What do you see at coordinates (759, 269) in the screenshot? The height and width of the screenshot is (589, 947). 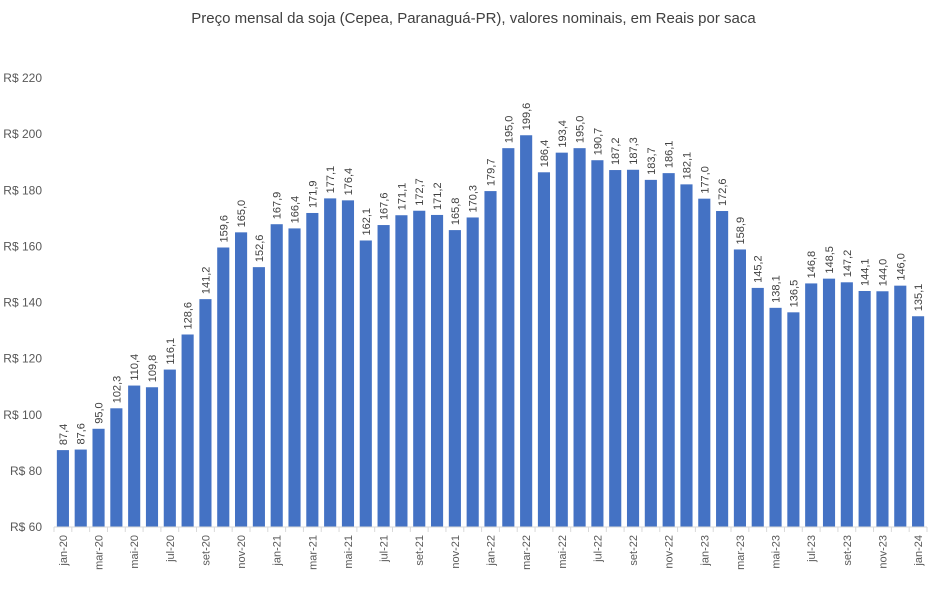 I see `data-label: 145,2` at bounding box center [759, 269].